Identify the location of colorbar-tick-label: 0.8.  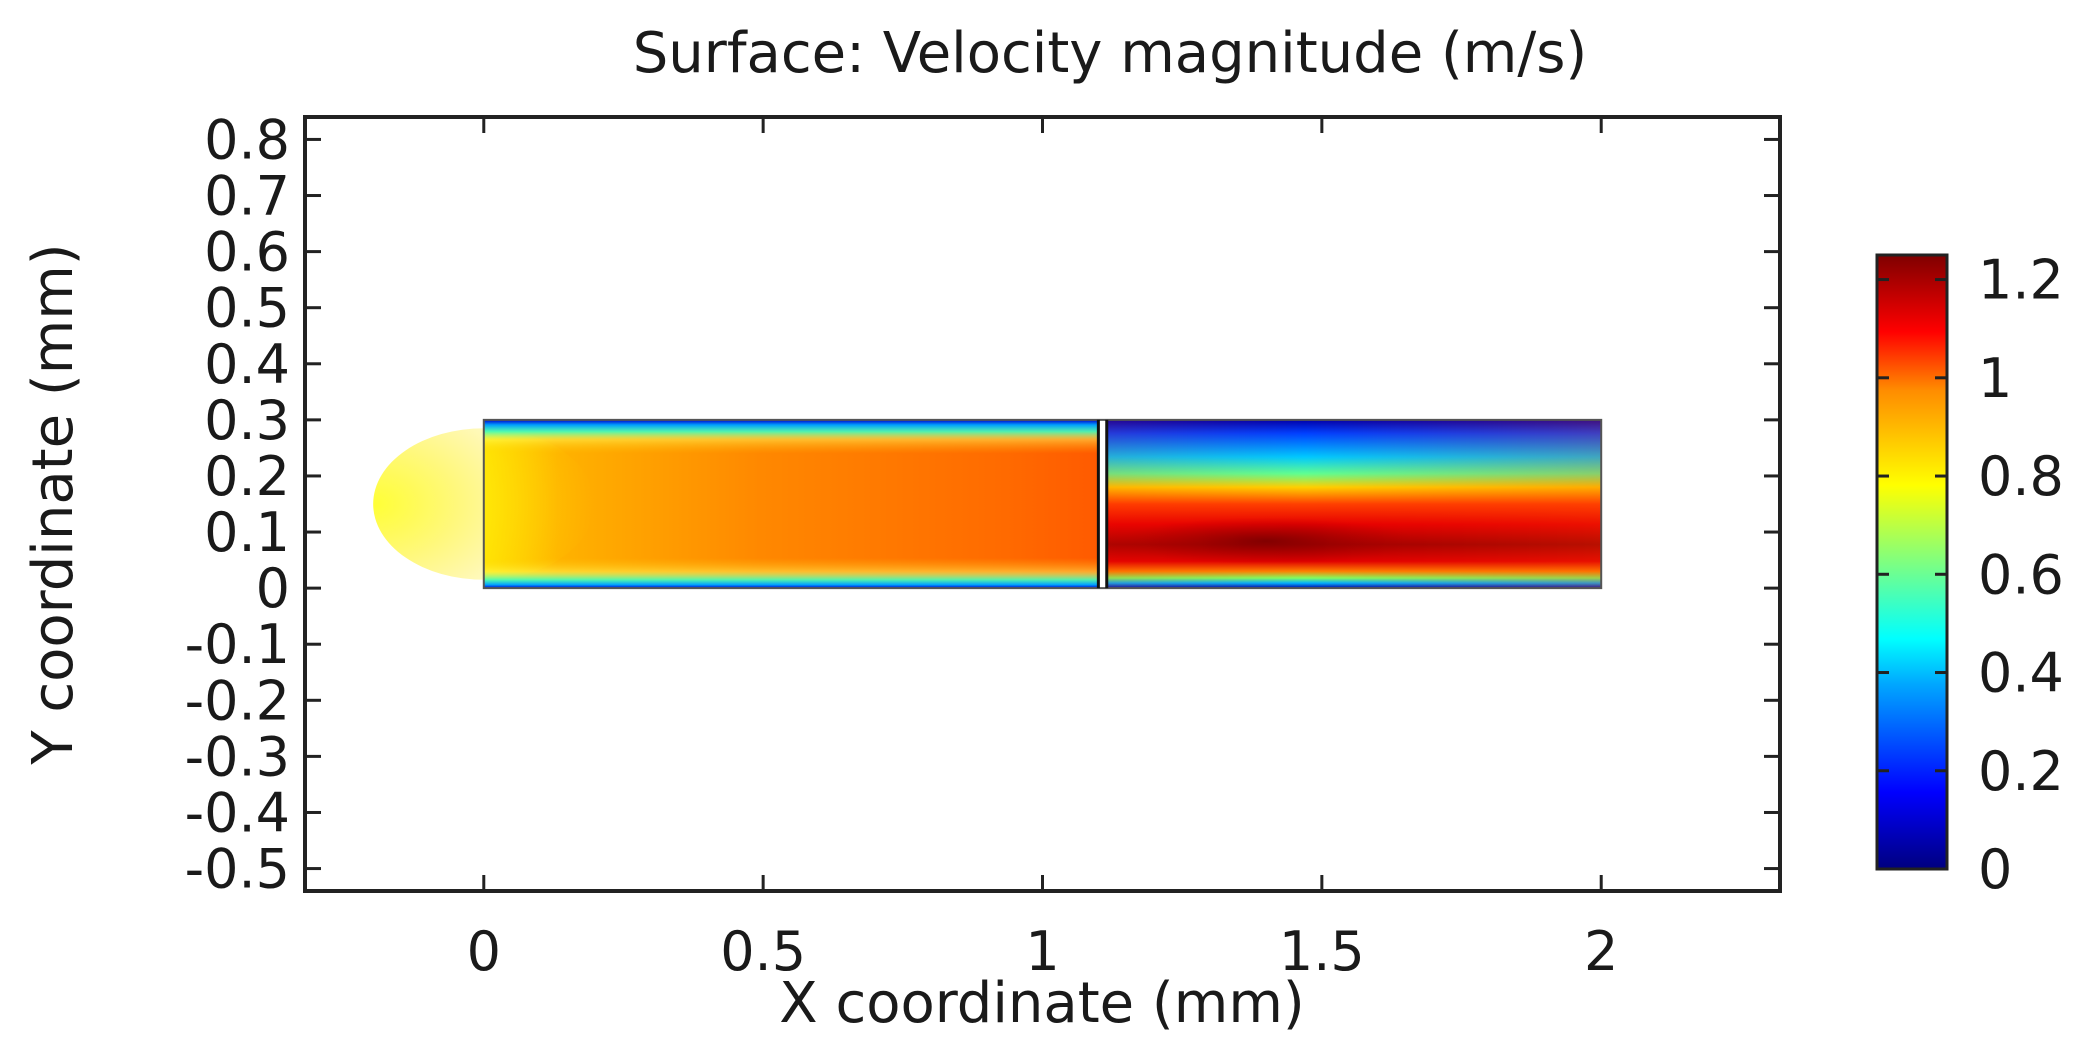
(2021, 476).